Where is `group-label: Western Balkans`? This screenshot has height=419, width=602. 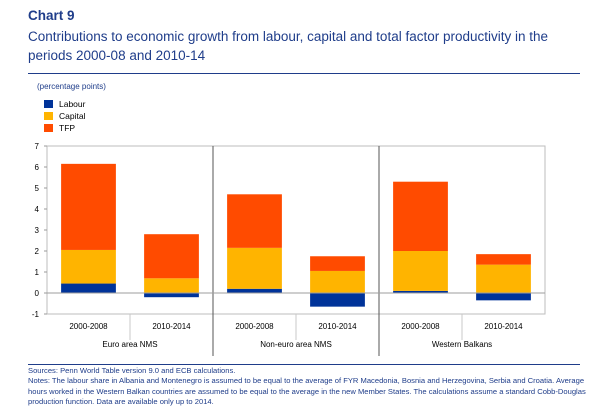 group-label: Western Balkans is located at coordinates (462, 344).